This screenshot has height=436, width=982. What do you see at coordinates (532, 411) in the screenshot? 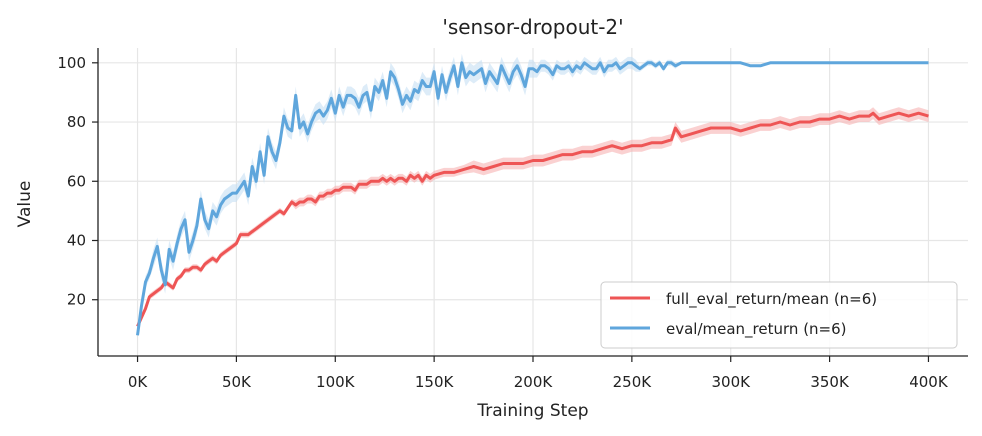
I see `x-axis-label: Training Step` at bounding box center [532, 411].